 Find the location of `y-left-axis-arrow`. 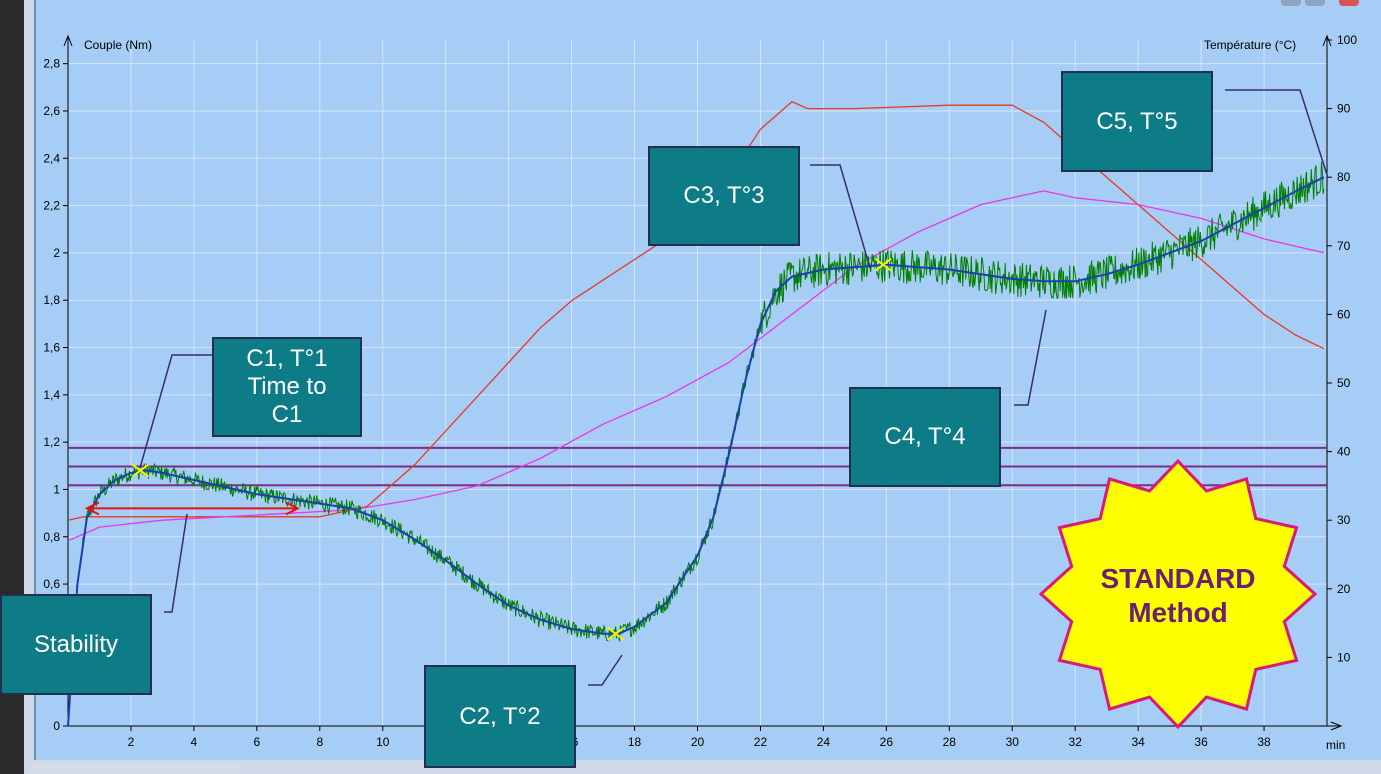

y-left-axis-arrow is located at coordinates (68, 40).